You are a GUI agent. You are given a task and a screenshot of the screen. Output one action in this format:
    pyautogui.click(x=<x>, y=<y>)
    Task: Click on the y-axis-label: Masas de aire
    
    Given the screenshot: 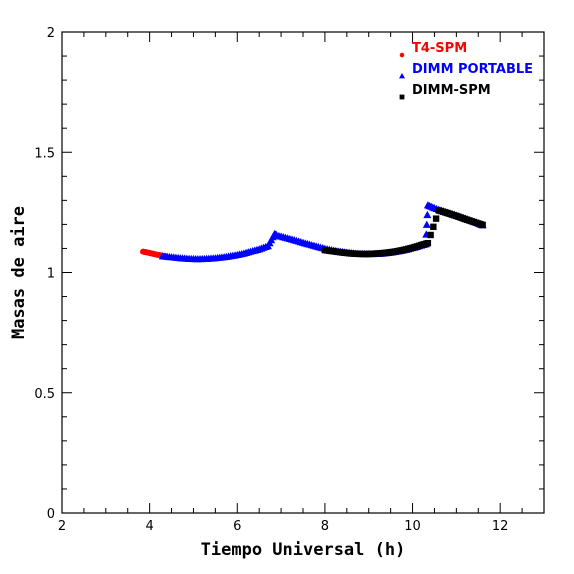 What is the action you would take?
    pyautogui.click(x=19, y=272)
    